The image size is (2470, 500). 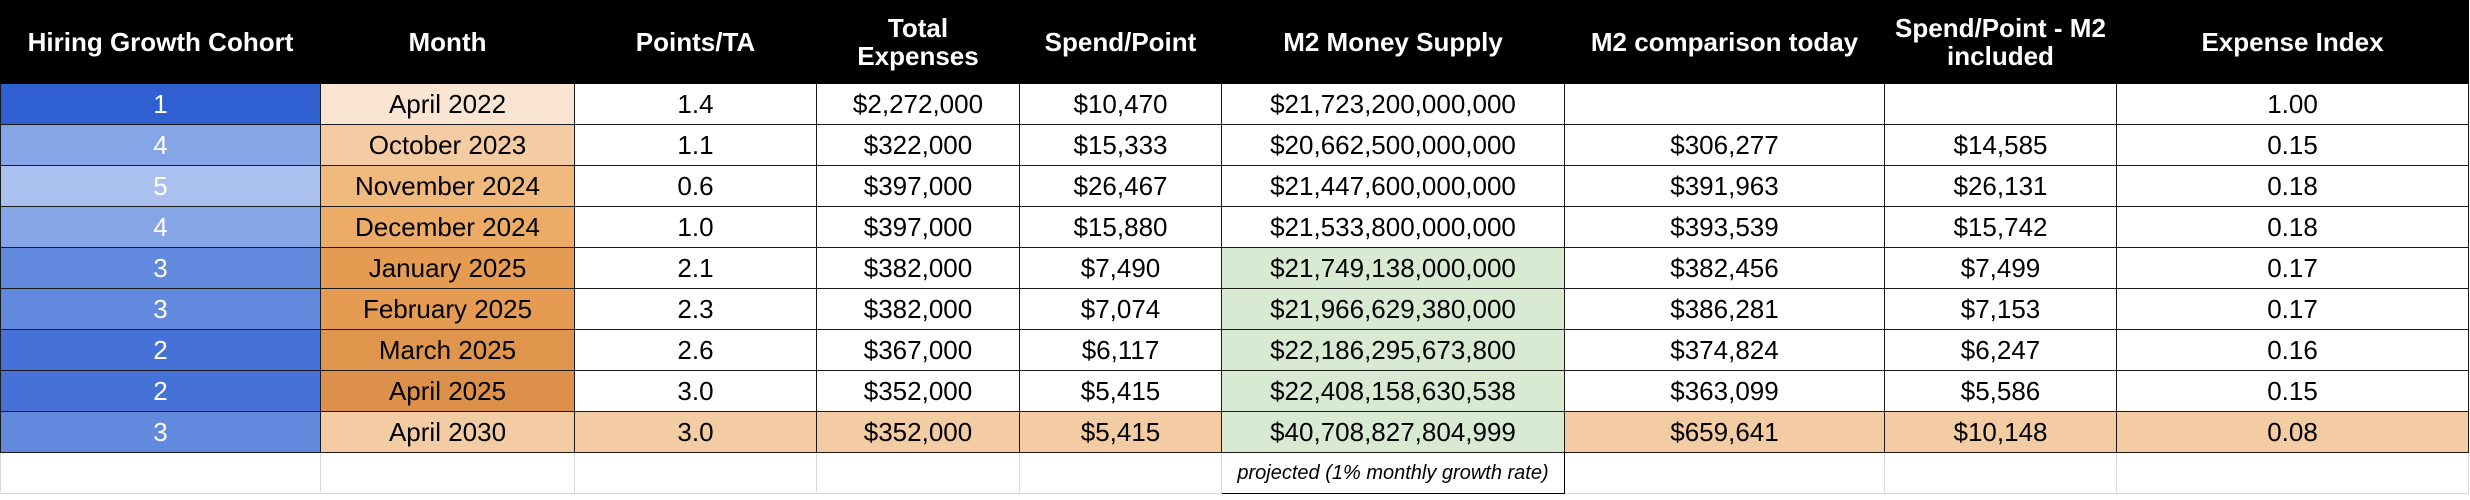 What do you see at coordinates (1120, 350) in the screenshot?
I see `spend-point-cell: $6,117` at bounding box center [1120, 350].